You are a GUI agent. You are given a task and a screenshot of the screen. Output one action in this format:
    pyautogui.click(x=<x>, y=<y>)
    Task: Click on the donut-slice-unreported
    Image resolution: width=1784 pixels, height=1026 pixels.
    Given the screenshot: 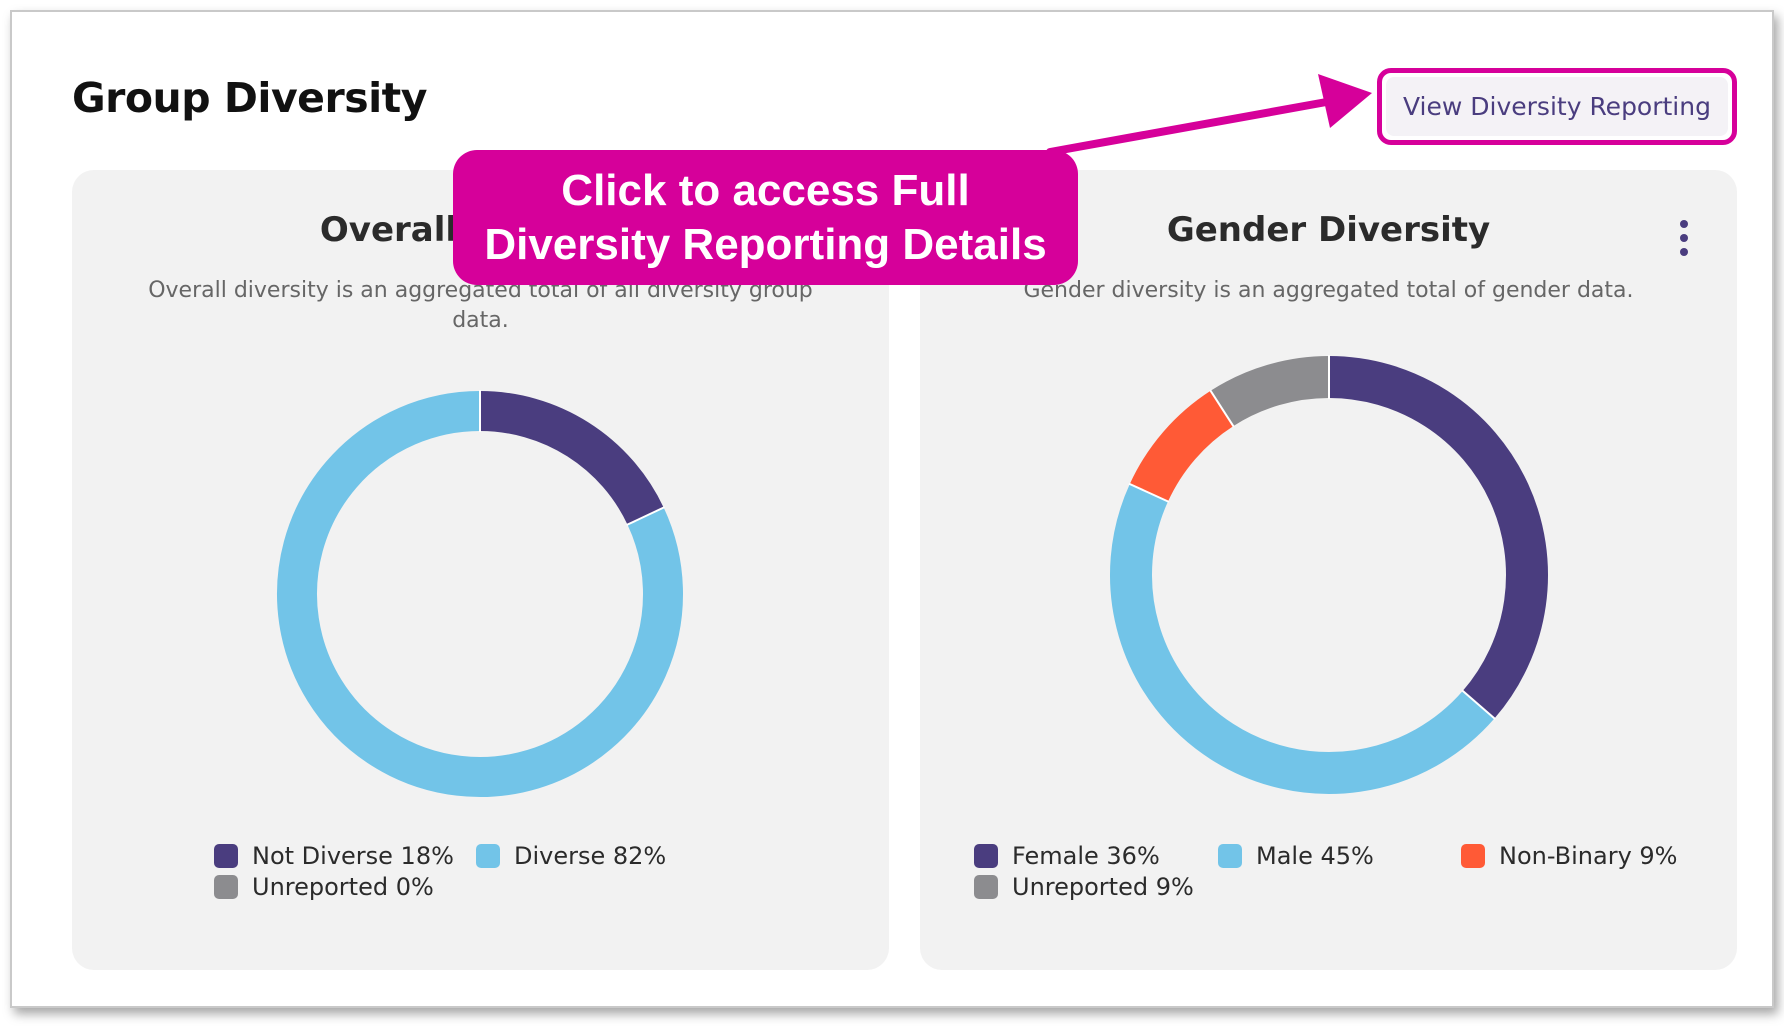 What is the action you would take?
    pyautogui.click(x=1270, y=391)
    